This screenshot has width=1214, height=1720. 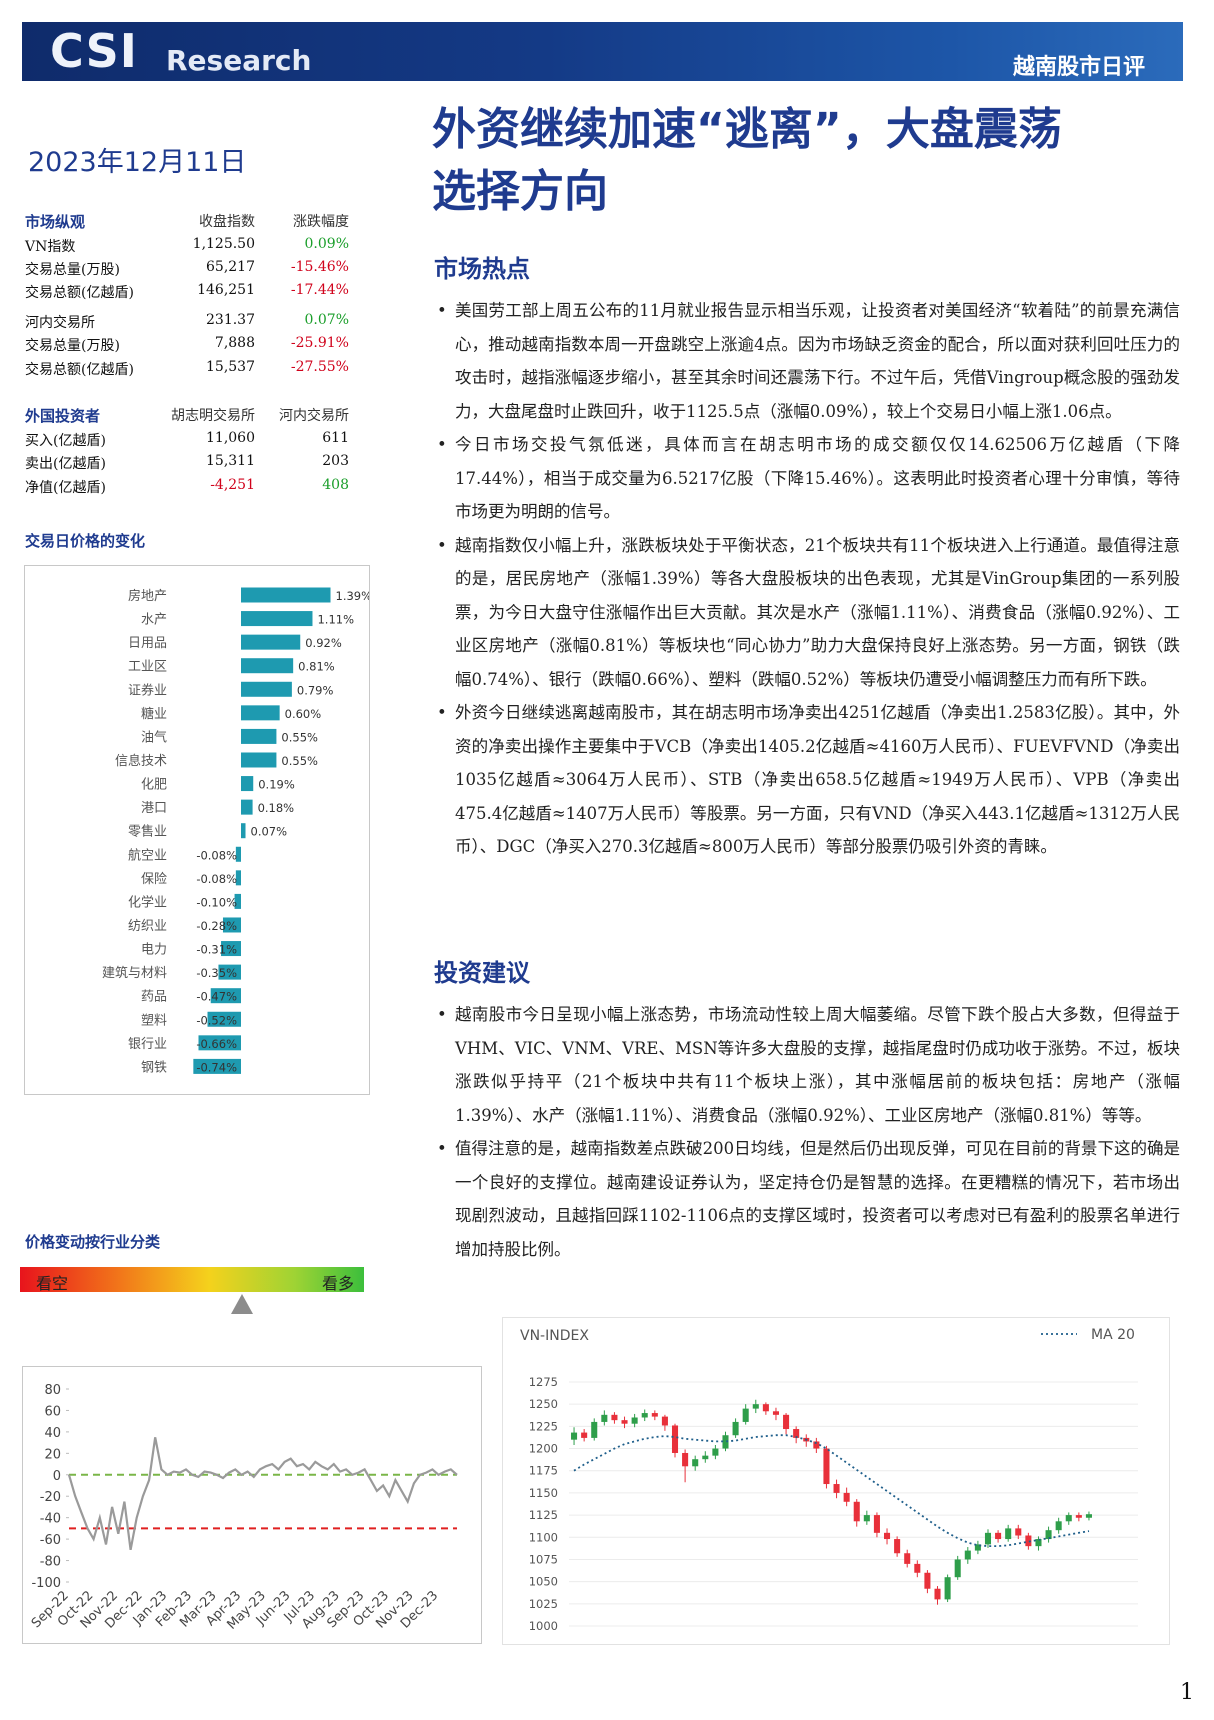 I want to click on value-label: -0.31%, so click(x=216, y=950).